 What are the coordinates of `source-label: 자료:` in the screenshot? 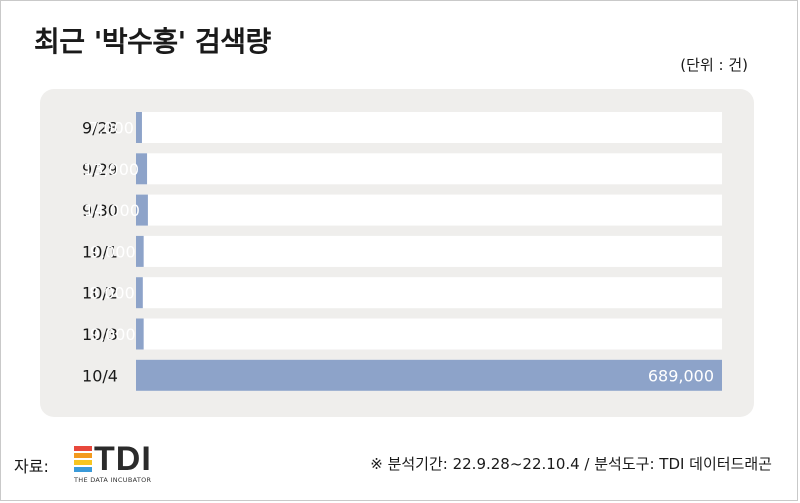 It's located at (31, 466).